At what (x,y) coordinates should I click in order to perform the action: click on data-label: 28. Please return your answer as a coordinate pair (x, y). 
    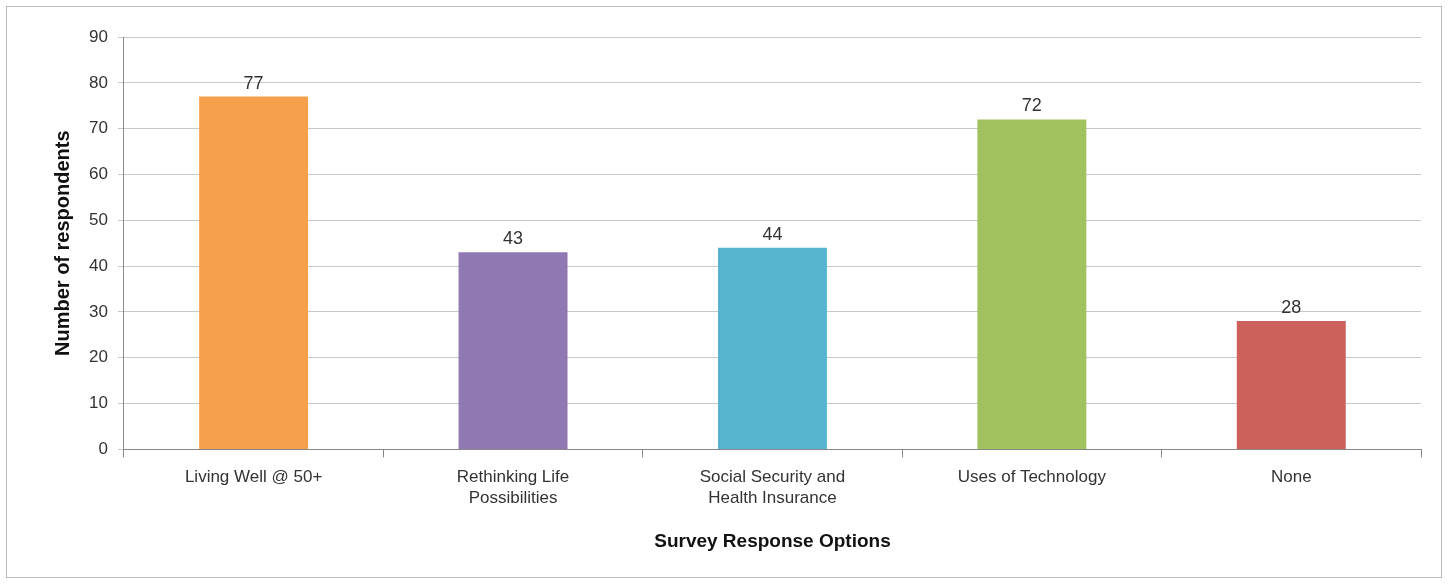
    Looking at the image, I should click on (1291, 307).